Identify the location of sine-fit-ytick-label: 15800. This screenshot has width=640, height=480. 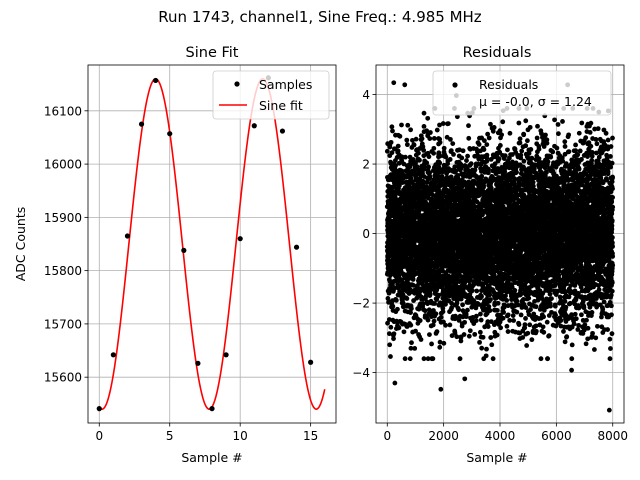
(63, 271).